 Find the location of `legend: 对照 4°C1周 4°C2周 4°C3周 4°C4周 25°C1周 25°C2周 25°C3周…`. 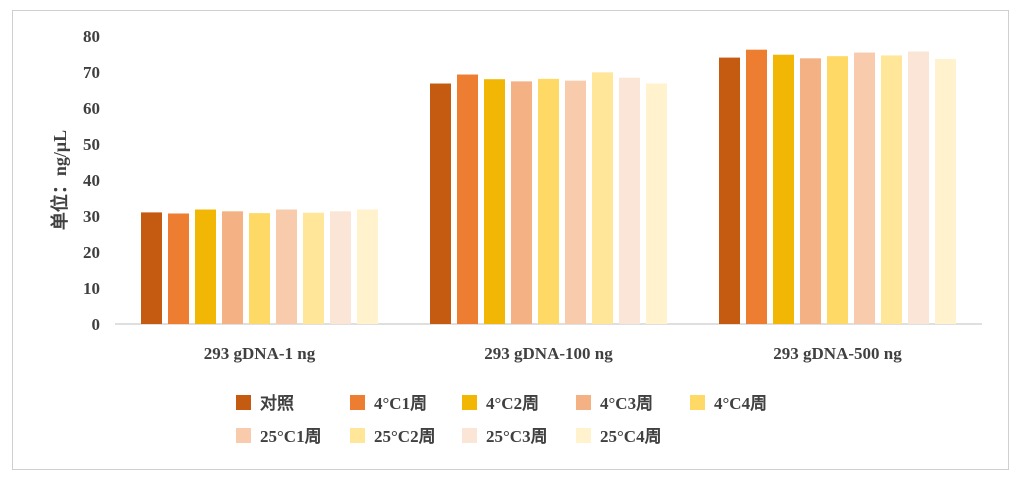

legend: 对照 4°C1周 4°C2周 4°C3周 4°C4周 25°C1周 25°C2周 25°C3周… is located at coordinates (501, 419).